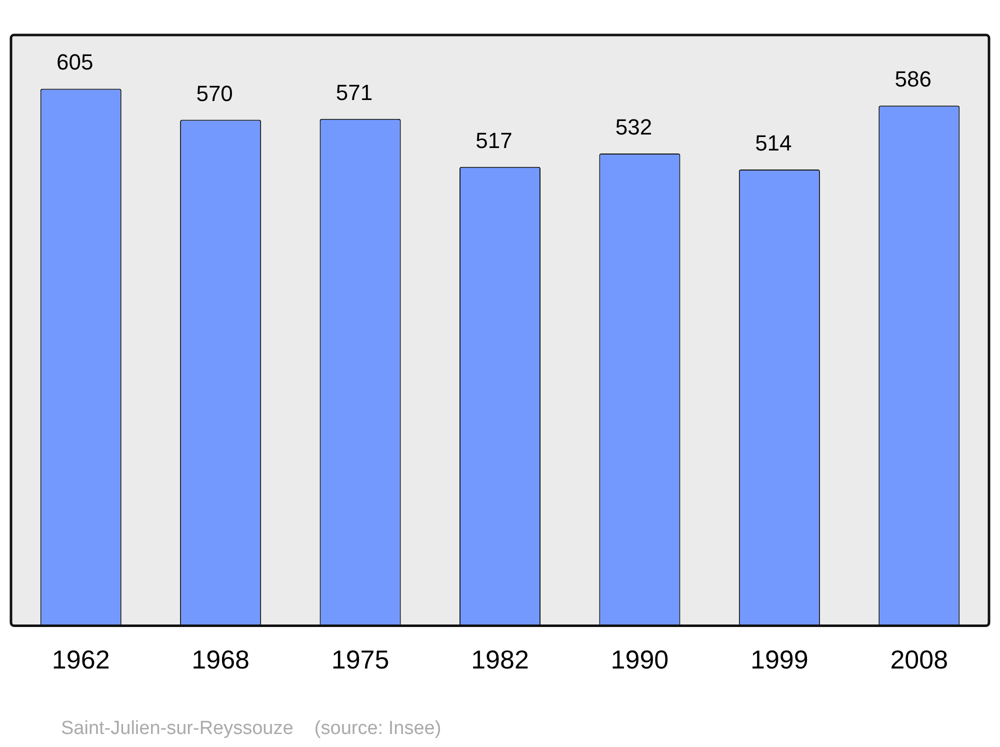 Image resolution: width=1000 pixels, height=747 pixels. I want to click on data-label: 514, so click(773, 143).